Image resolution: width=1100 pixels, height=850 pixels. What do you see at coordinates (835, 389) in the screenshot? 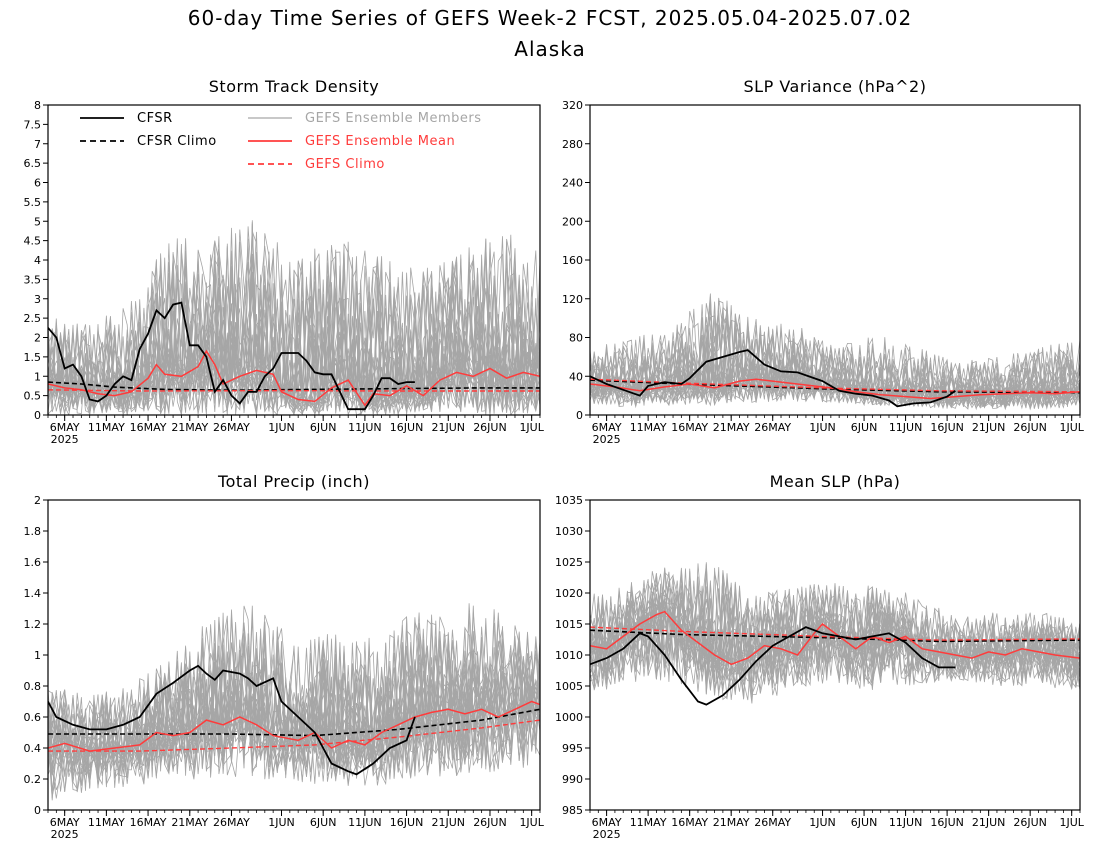
I see `series-line-mean` at bounding box center [835, 389].